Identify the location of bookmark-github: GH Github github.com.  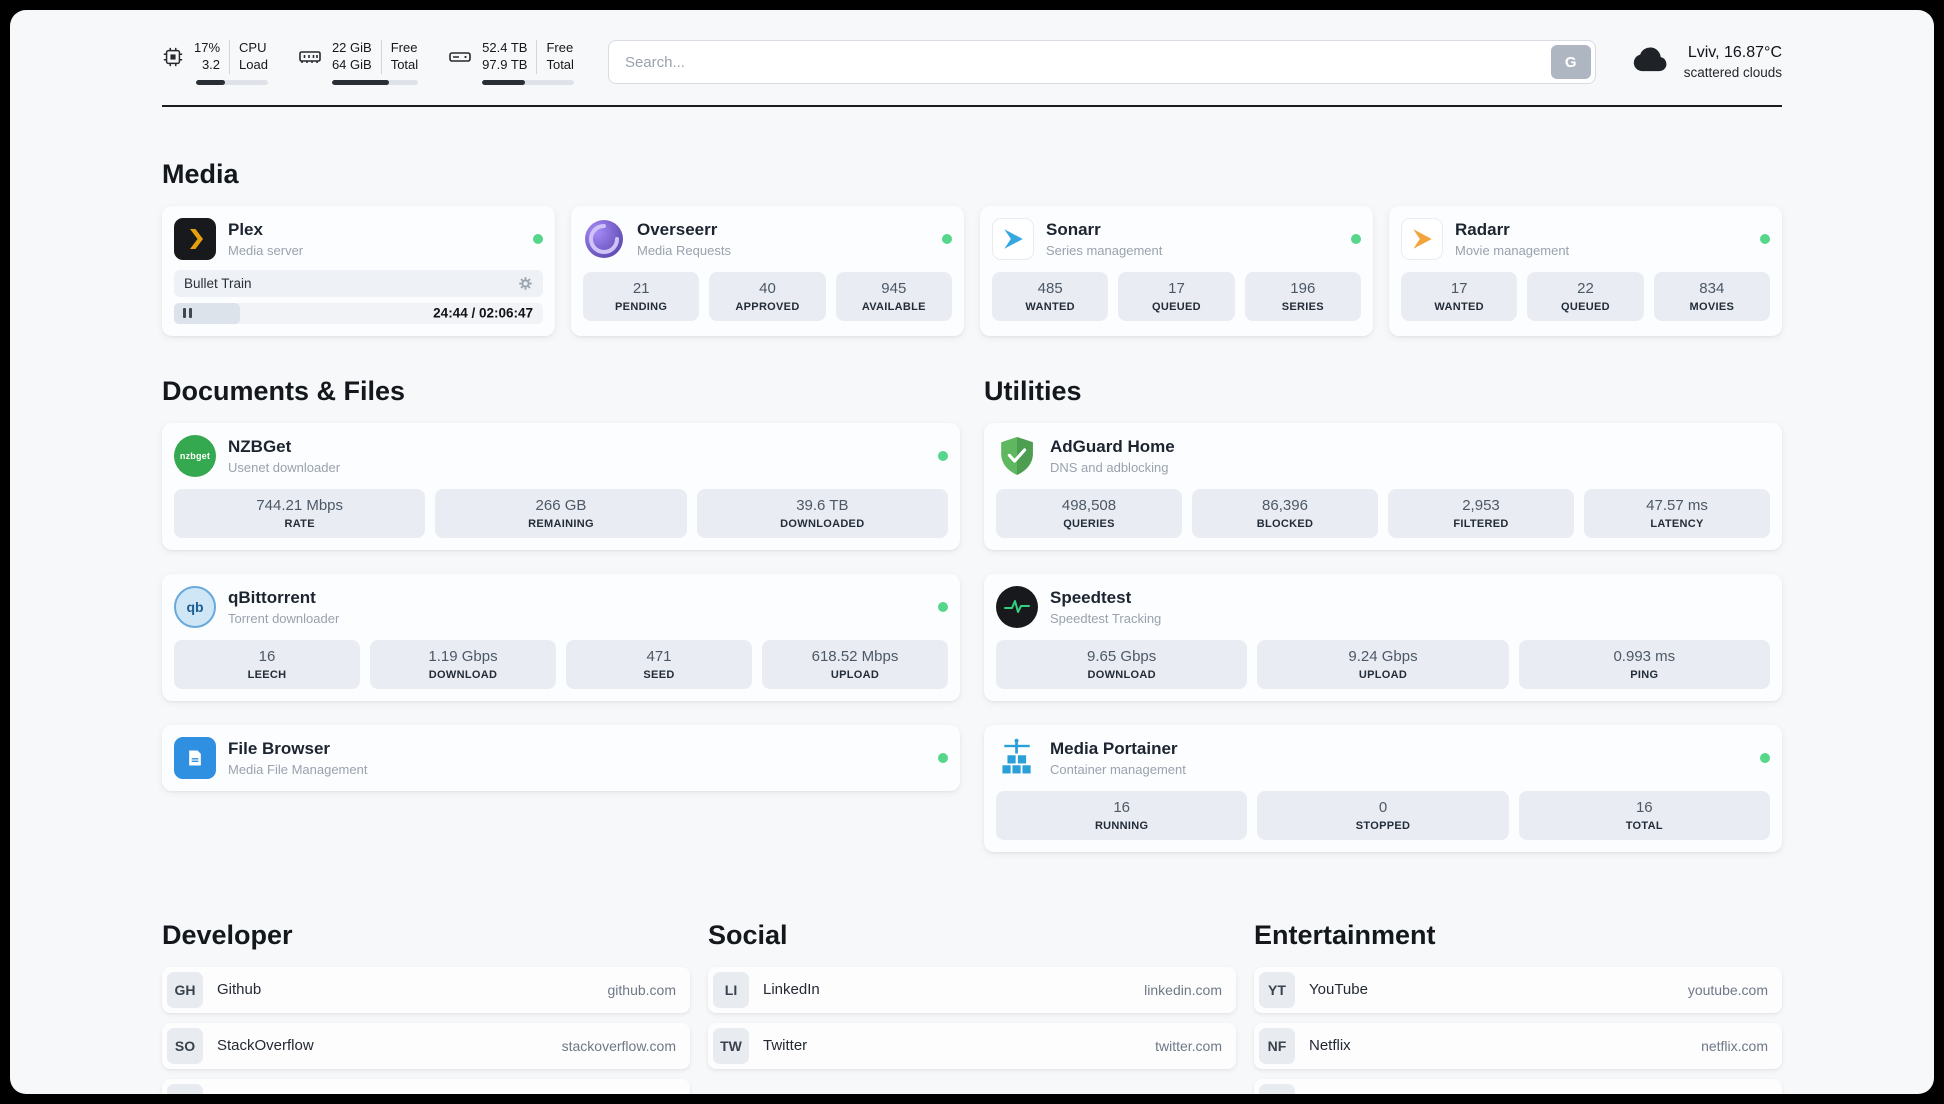
(426, 989).